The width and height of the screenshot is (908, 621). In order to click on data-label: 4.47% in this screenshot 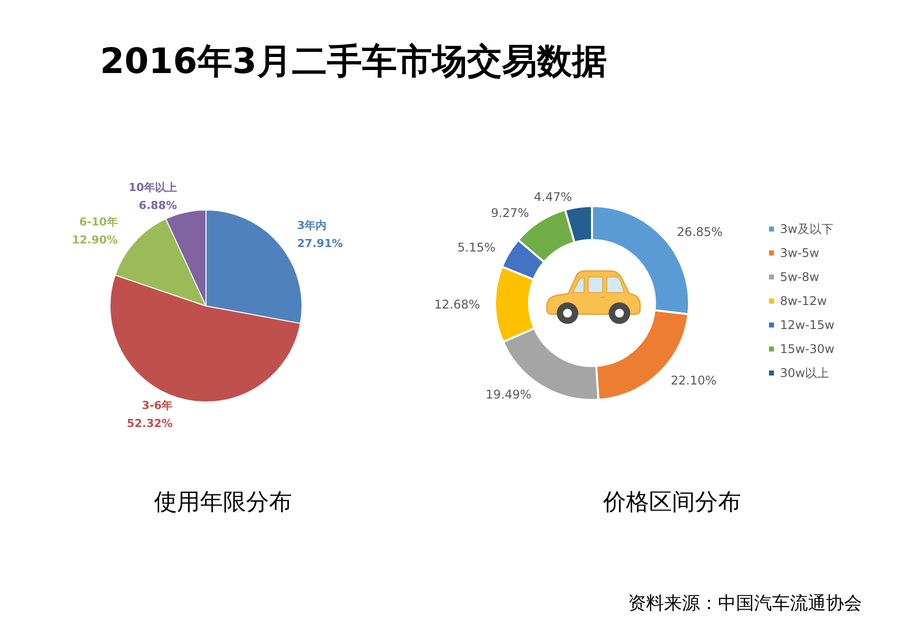, I will do `click(553, 197)`.